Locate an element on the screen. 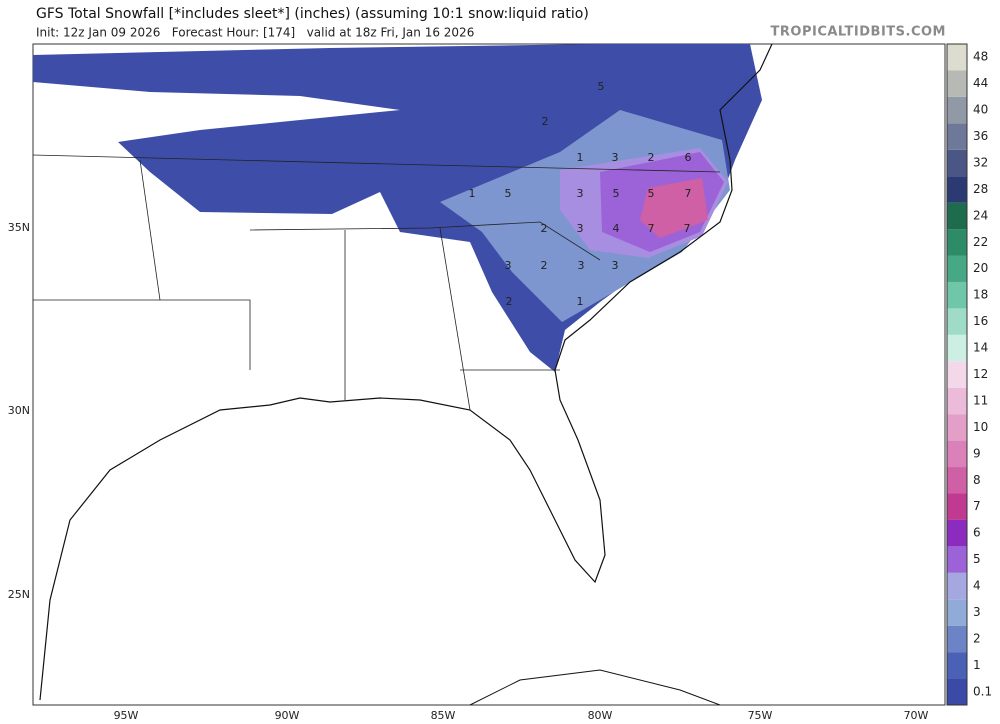 Image resolution: width=1000 pixels, height=724 pixels. lat-label: 25N is located at coordinates (19, 594).